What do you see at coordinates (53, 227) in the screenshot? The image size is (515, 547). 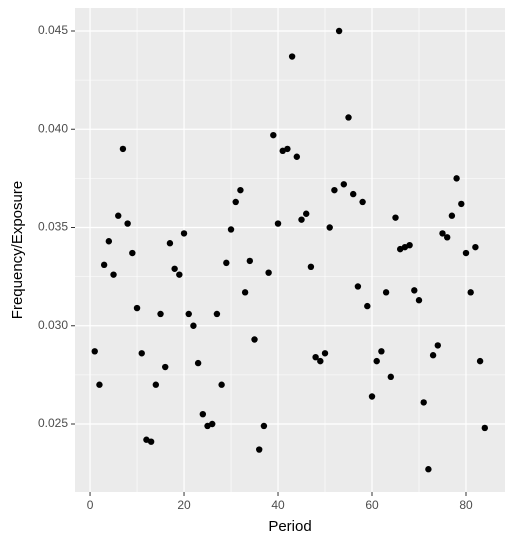 I see `y-tick-label: 0.035` at bounding box center [53, 227].